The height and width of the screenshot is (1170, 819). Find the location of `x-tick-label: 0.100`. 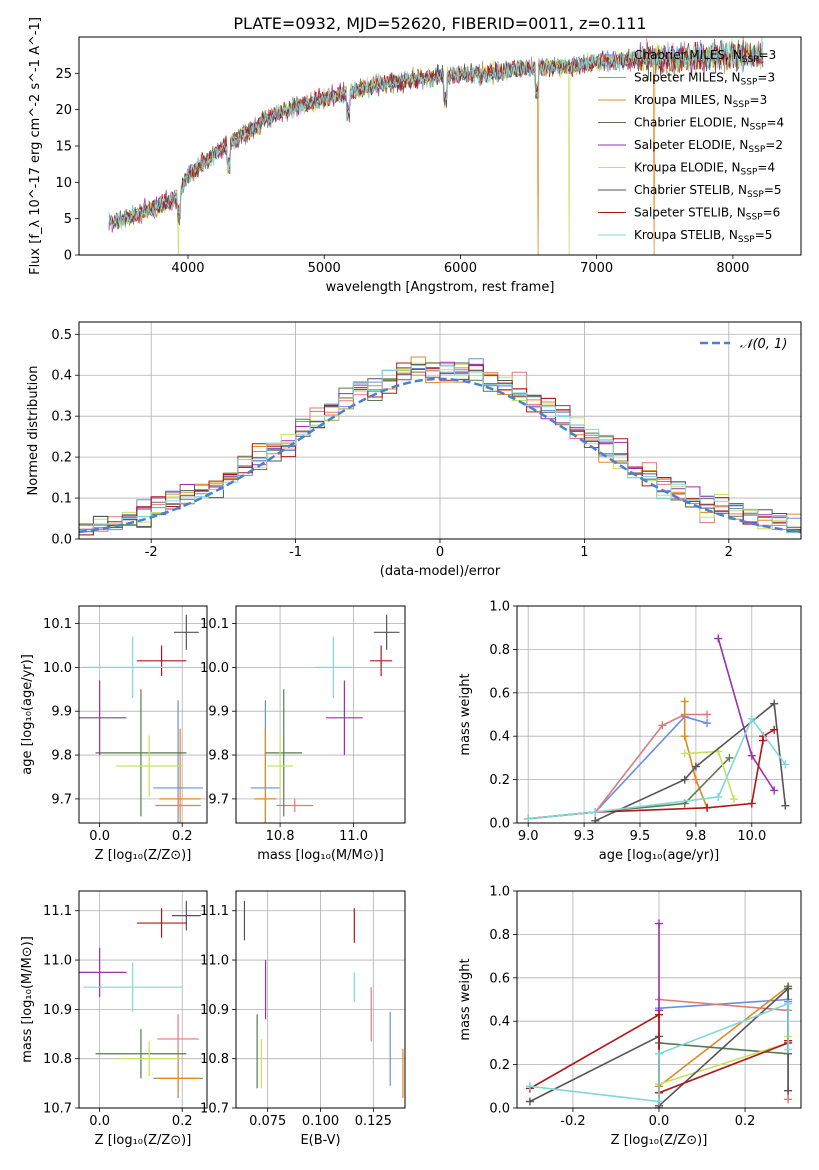

x-tick-label: 0.100 is located at coordinates (320, 1121).